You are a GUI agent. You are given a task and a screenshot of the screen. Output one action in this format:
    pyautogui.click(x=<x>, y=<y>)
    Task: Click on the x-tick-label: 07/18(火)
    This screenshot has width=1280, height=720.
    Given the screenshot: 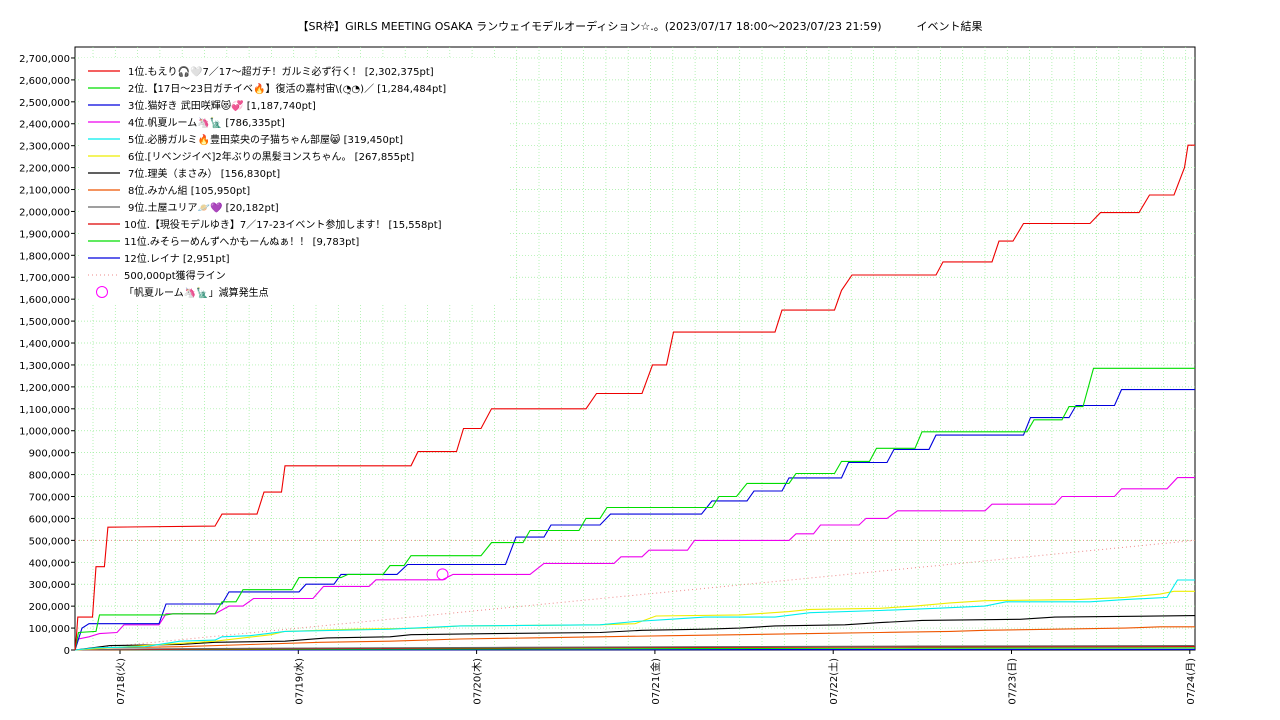 What is the action you would take?
    pyautogui.click(x=121, y=681)
    